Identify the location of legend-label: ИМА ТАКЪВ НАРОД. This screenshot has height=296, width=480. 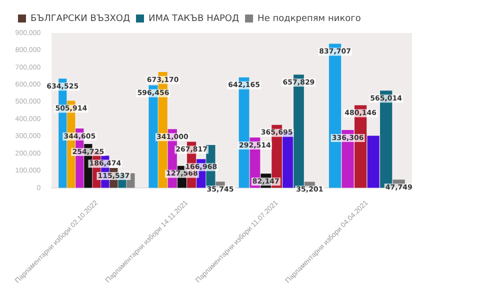
(194, 19).